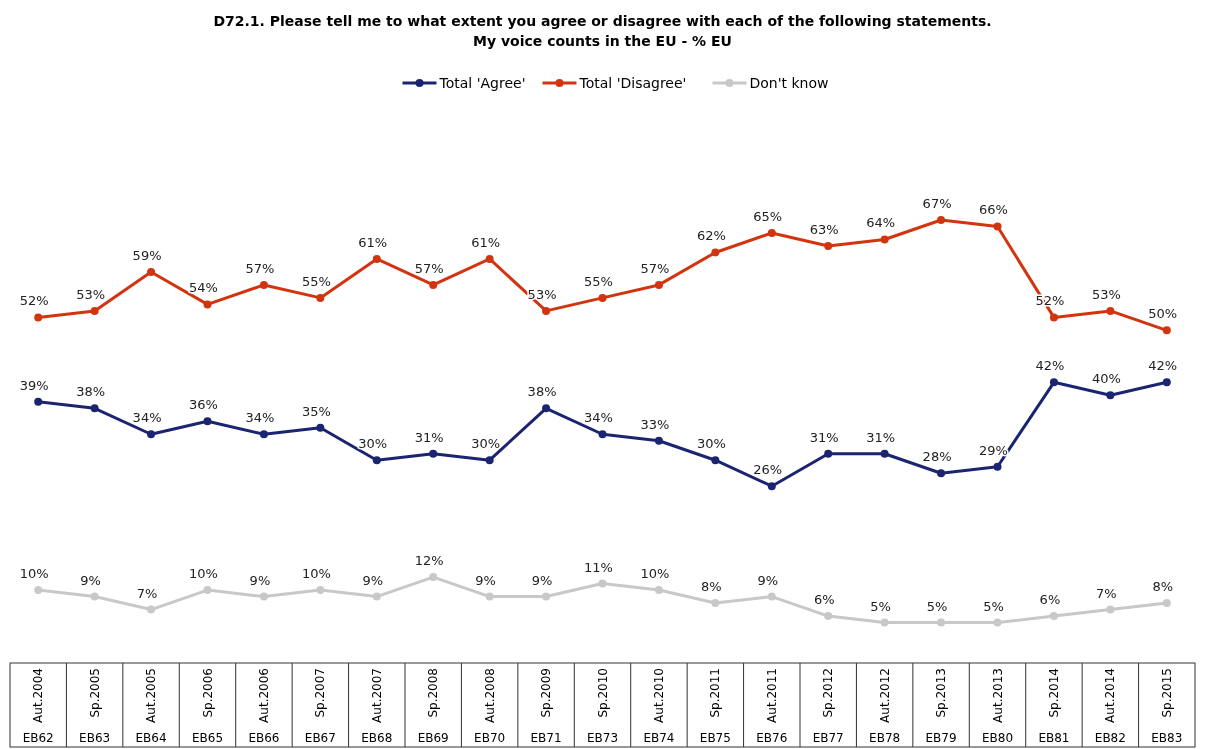 The image size is (1205, 749). I want to click on x-tick-label: Aut.2007 EB68, so click(377, 706).